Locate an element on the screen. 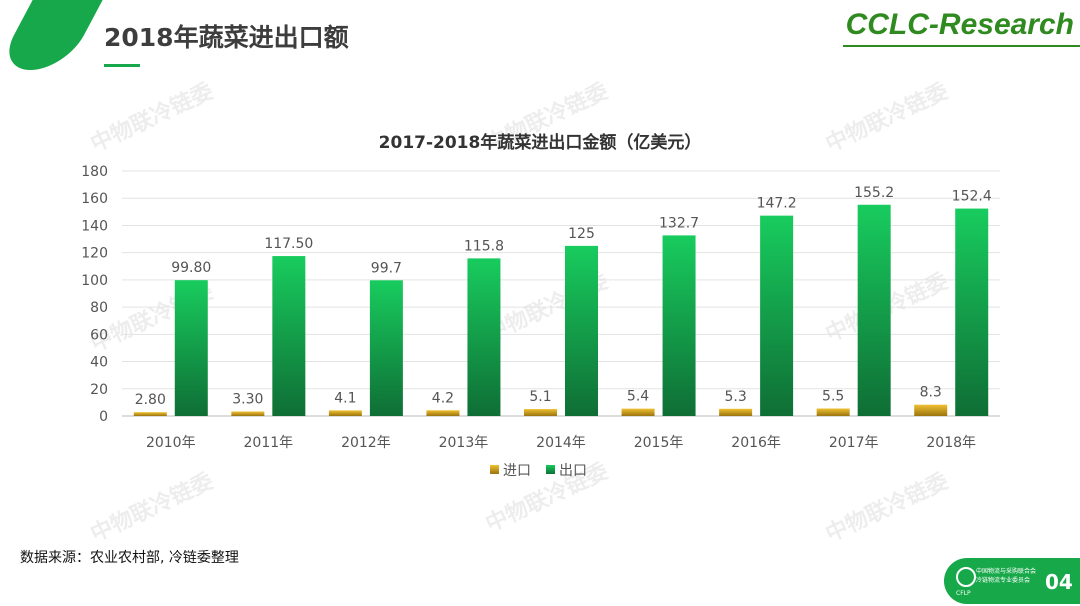 This screenshot has height=606, width=1080. brand-logo: CCLC-Research is located at coordinates (959, 24).